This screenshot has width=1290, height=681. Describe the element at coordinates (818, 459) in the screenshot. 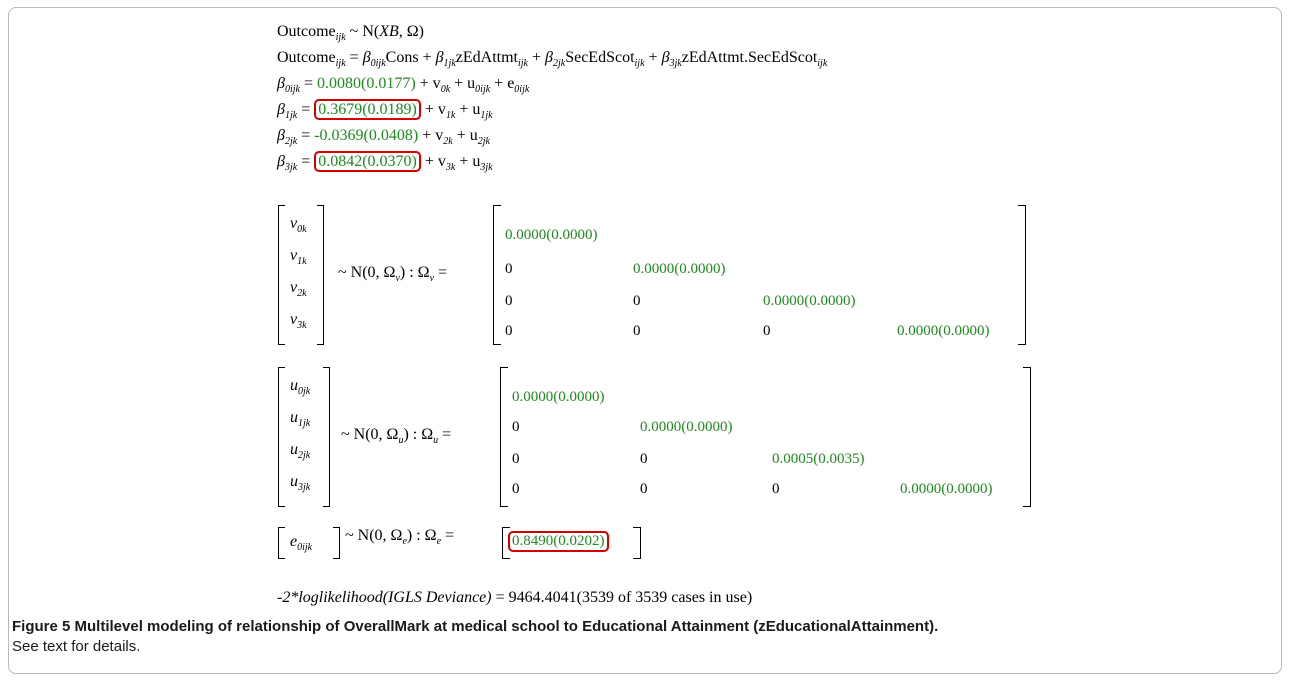

I see `matrix-cell: 0.0005(0.0035)` at that location.